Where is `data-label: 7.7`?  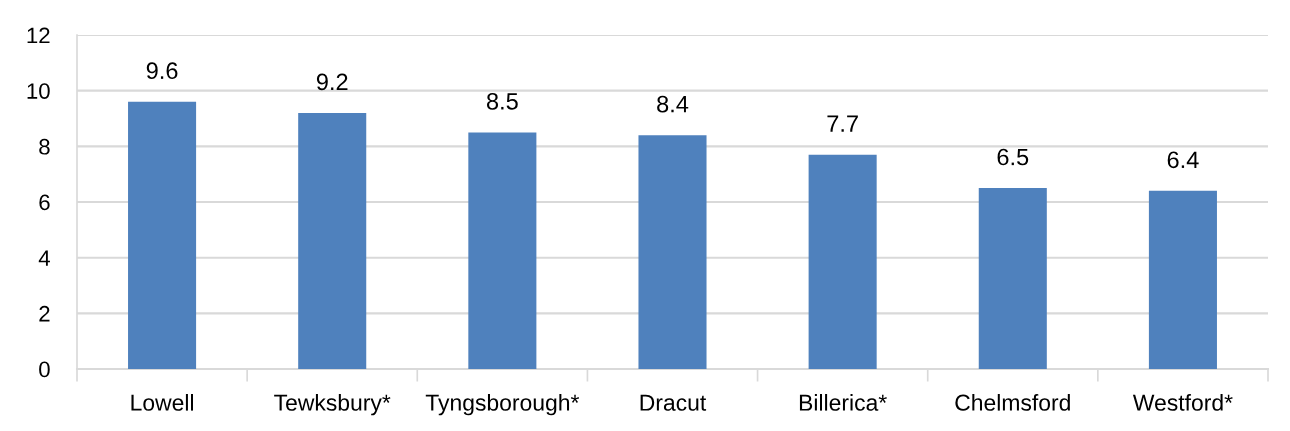
data-label: 7.7 is located at coordinates (842, 123).